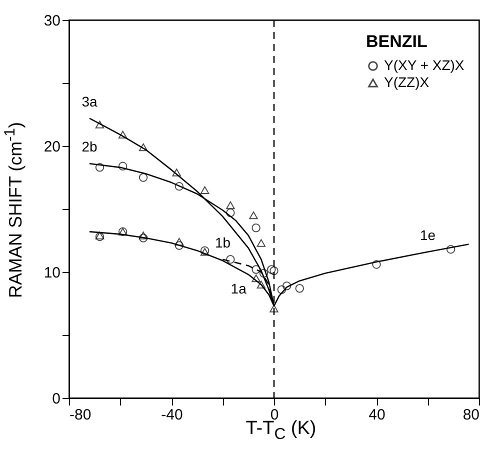  What do you see at coordinates (377, 415) in the screenshot?
I see `x-tick-label: 40` at bounding box center [377, 415].